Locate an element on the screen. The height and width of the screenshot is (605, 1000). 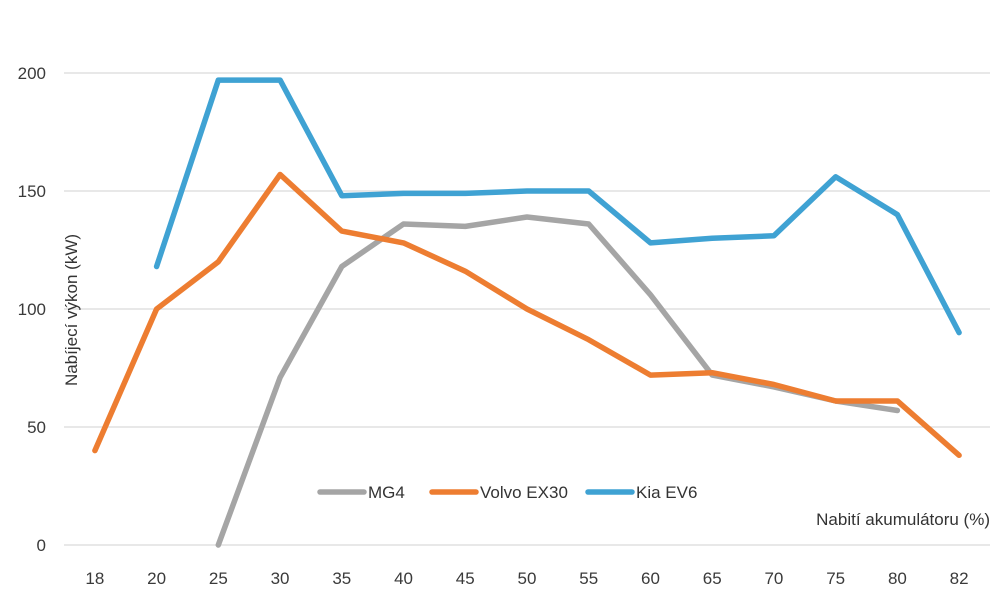
x-tick-label: 35 is located at coordinates (341, 578).